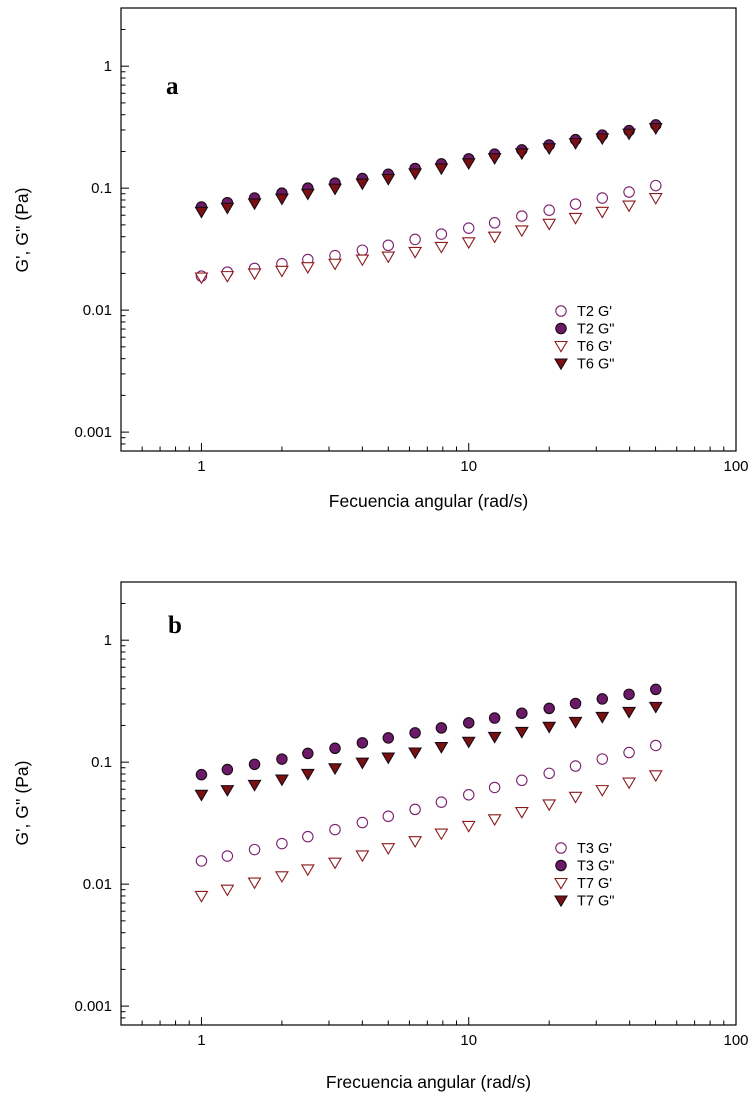  Describe the element at coordinates (595, 365) in the screenshot. I see `legend-entry: T6 G"` at that location.